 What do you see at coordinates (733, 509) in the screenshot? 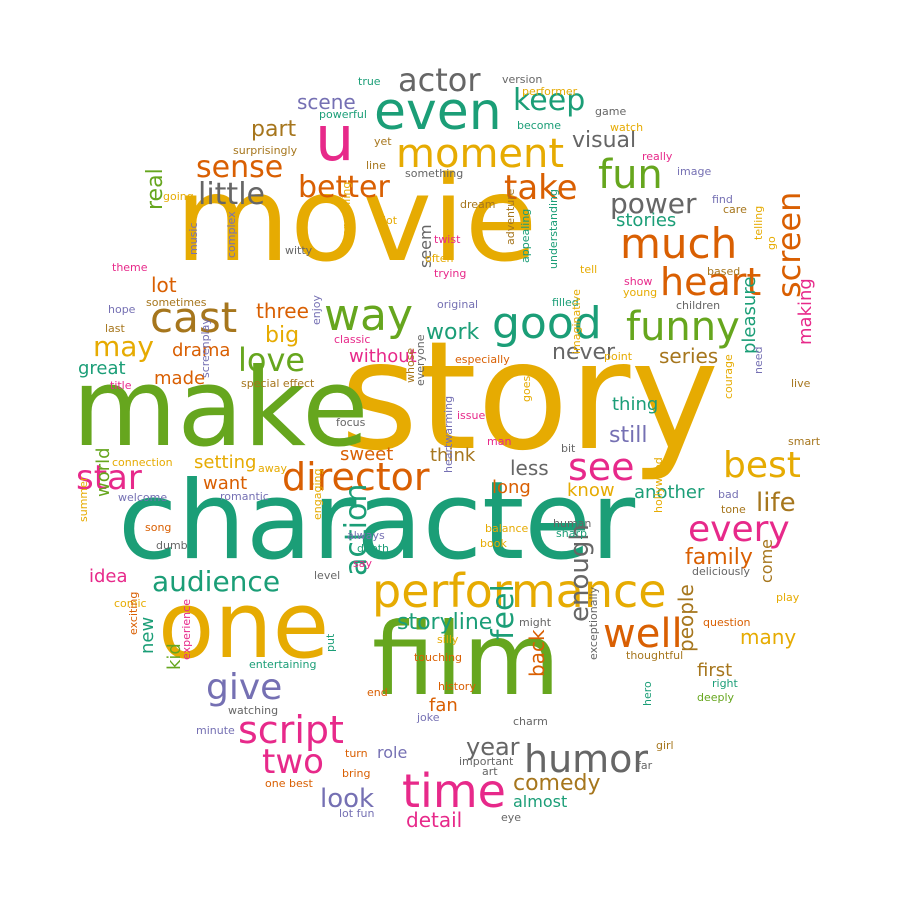
I see `cloud-word: tone` at bounding box center [733, 509].